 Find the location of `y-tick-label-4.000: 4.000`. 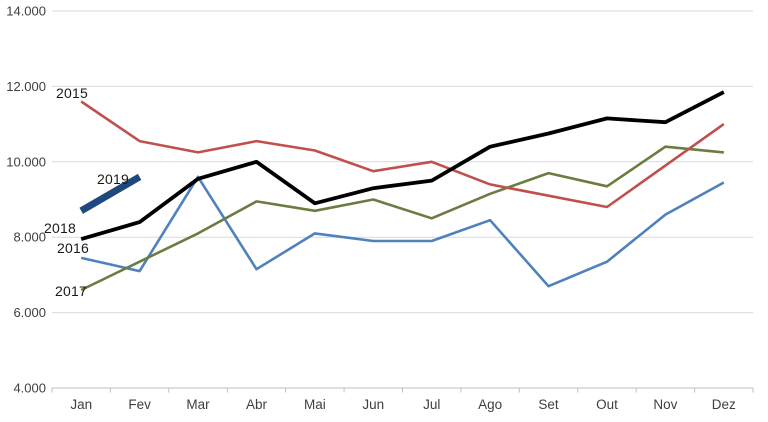

y-tick-label-4.000: 4.000 is located at coordinates (29, 388).